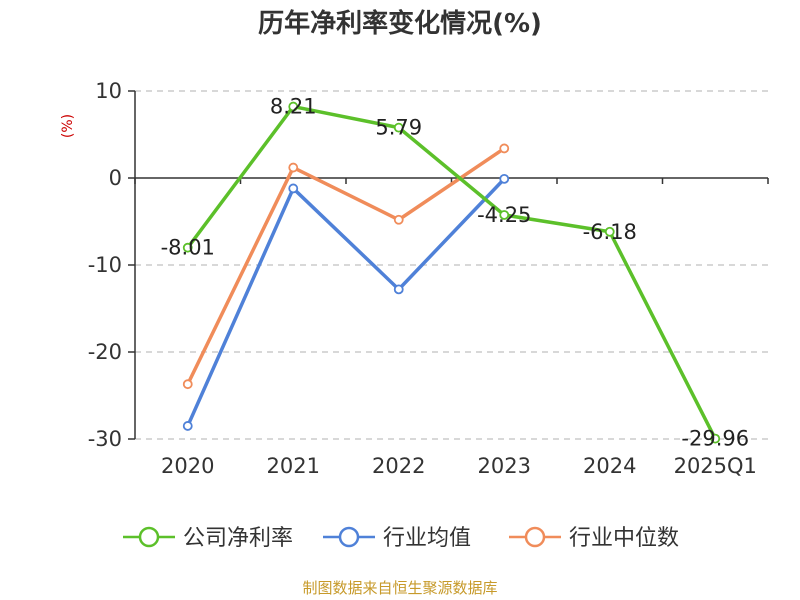  Describe the element at coordinates (105, 352) in the screenshot. I see `y-tick-label: -20` at that location.